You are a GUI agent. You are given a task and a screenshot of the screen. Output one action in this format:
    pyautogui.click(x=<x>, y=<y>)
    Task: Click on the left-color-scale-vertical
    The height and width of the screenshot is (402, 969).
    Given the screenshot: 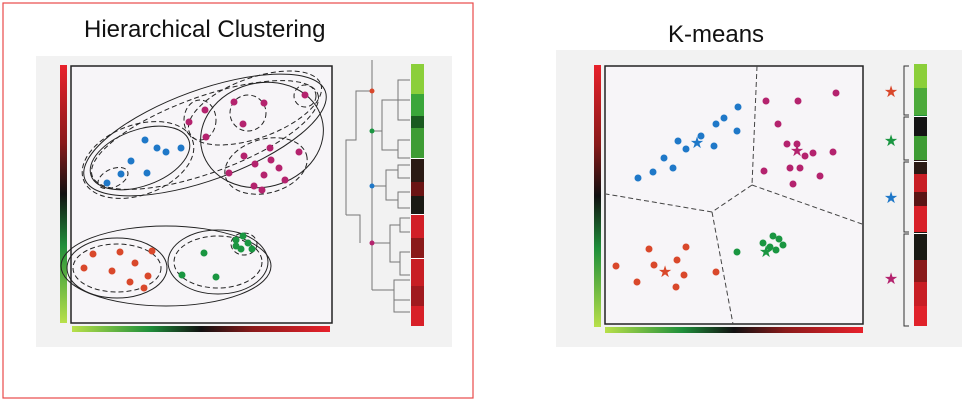 What is the action you would take?
    pyautogui.click(x=63, y=194)
    